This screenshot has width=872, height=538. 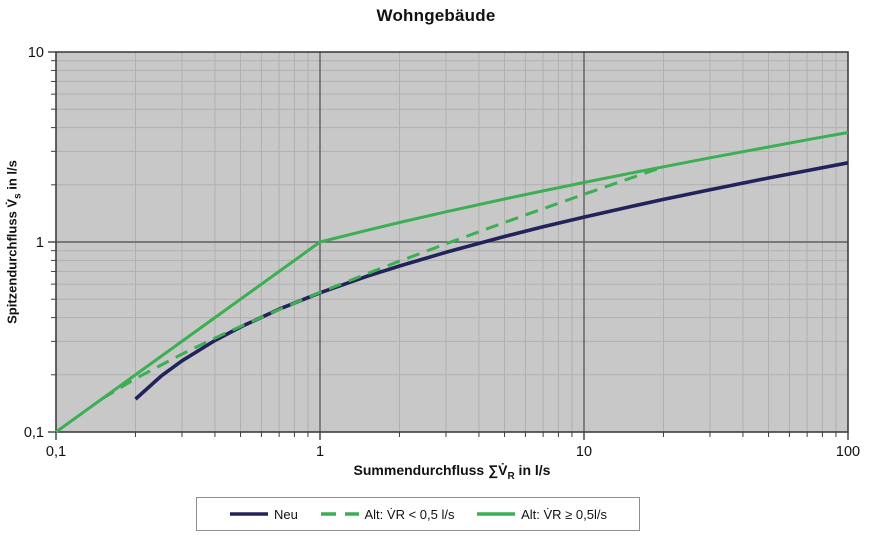 What do you see at coordinates (584, 452) in the screenshot?
I see `x-tick-label: 10` at bounding box center [584, 452].